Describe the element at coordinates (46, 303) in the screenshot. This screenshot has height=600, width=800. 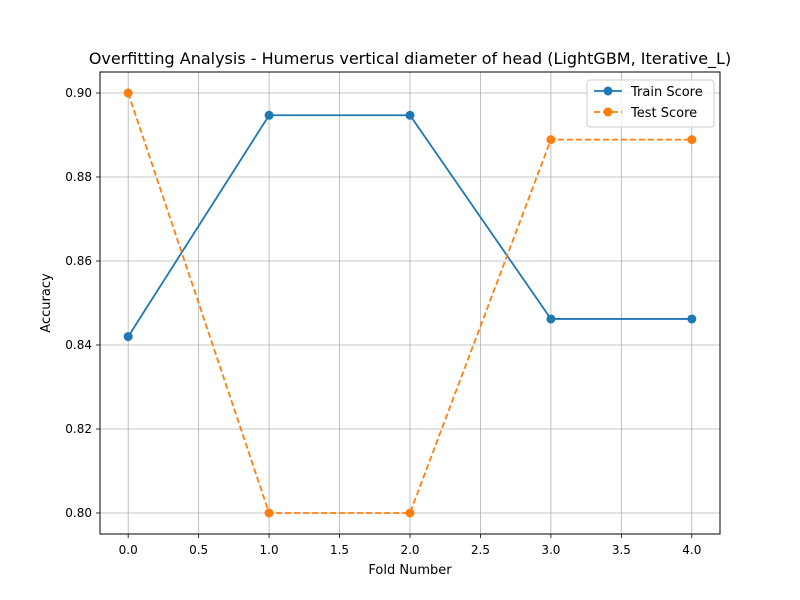
I see `y-axis-label: Accuracy` at that location.